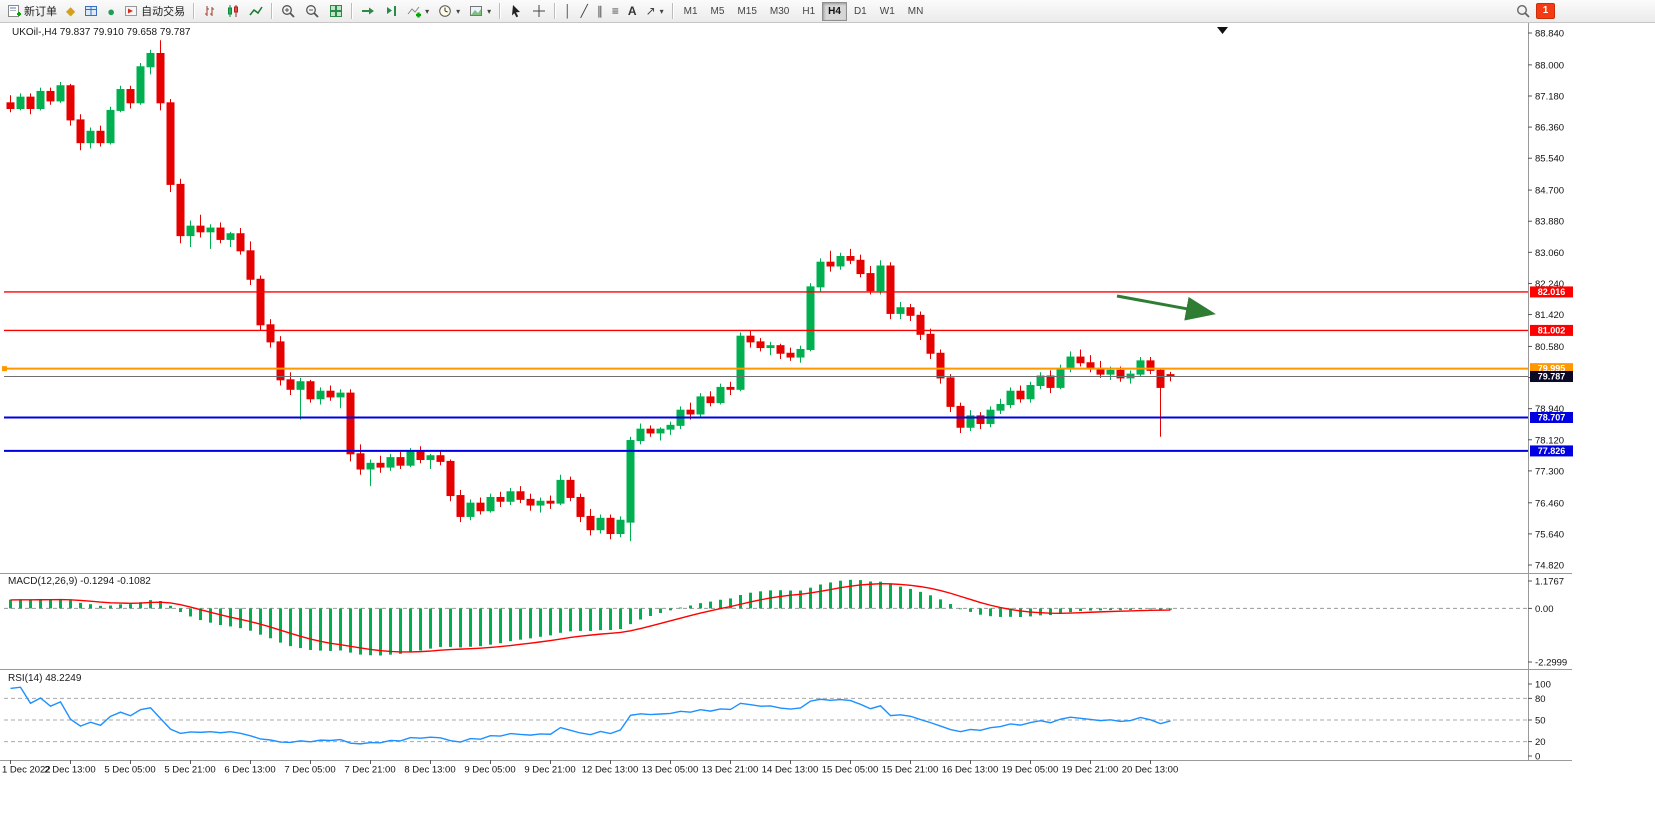  Describe the element at coordinates (288, 11) in the screenshot. I see `zoom-in-button` at that location.